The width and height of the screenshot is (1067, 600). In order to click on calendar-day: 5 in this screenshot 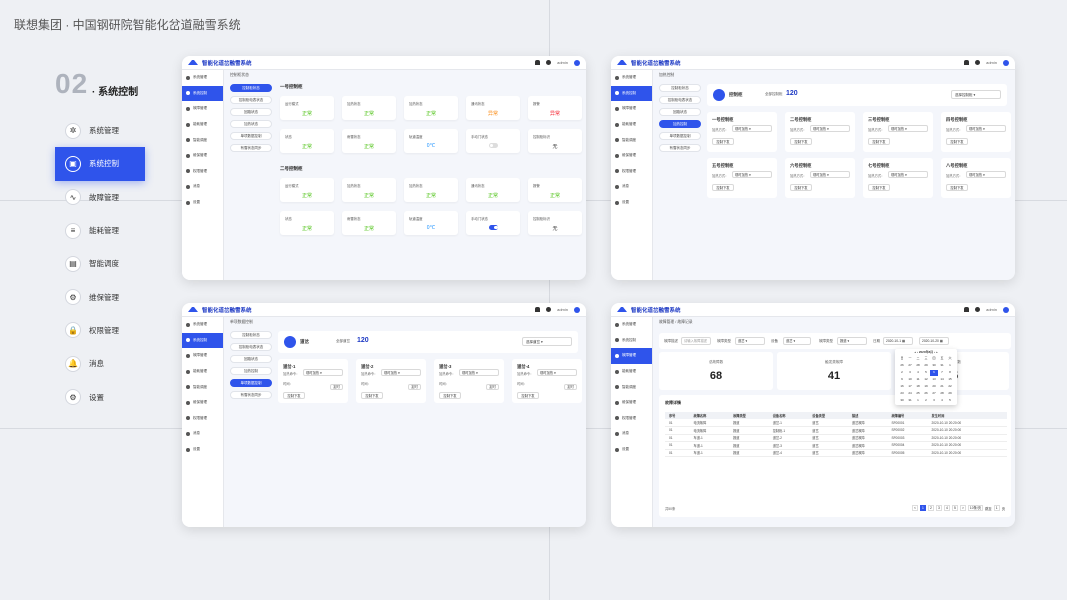, I will do `click(950, 400)`.